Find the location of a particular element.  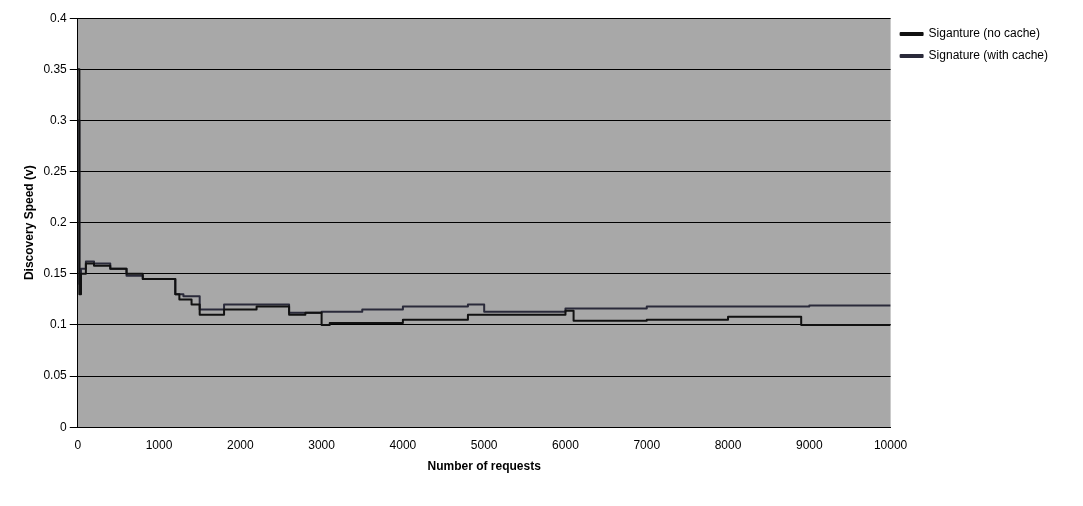

y-tick-label: 0.3 is located at coordinates (59, 119).